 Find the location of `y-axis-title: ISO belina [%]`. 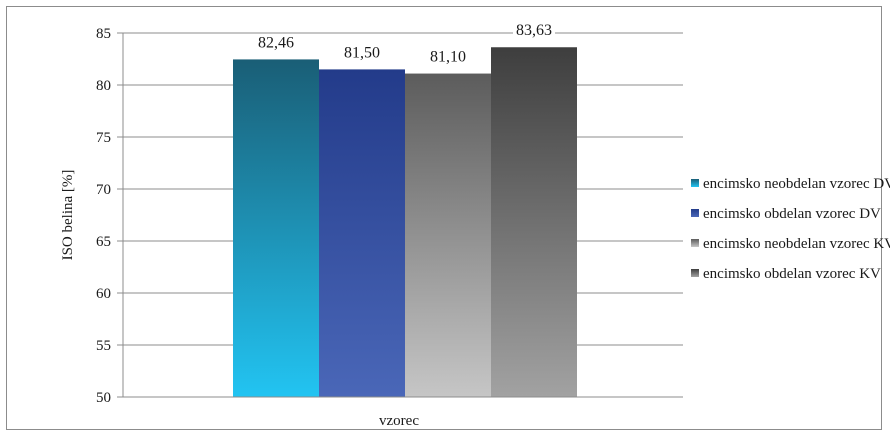

y-axis-title: ISO belina [%] is located at coordinates (68, 215).